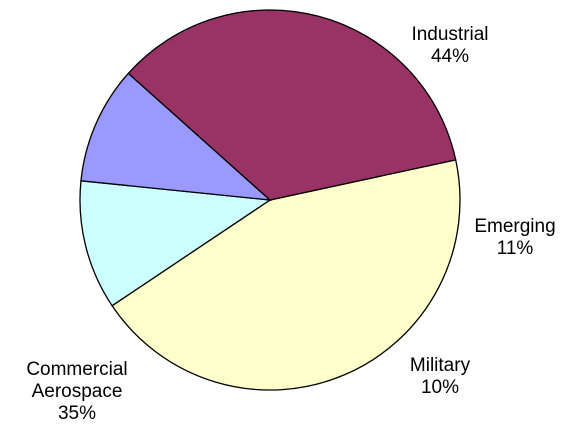 The width and height of the screenshot is (578, 434). What do you see at coordinates (449, 45) in the screenshot?
I see `label-industrial: Industrial 44%` at bounding box center [449, 45].